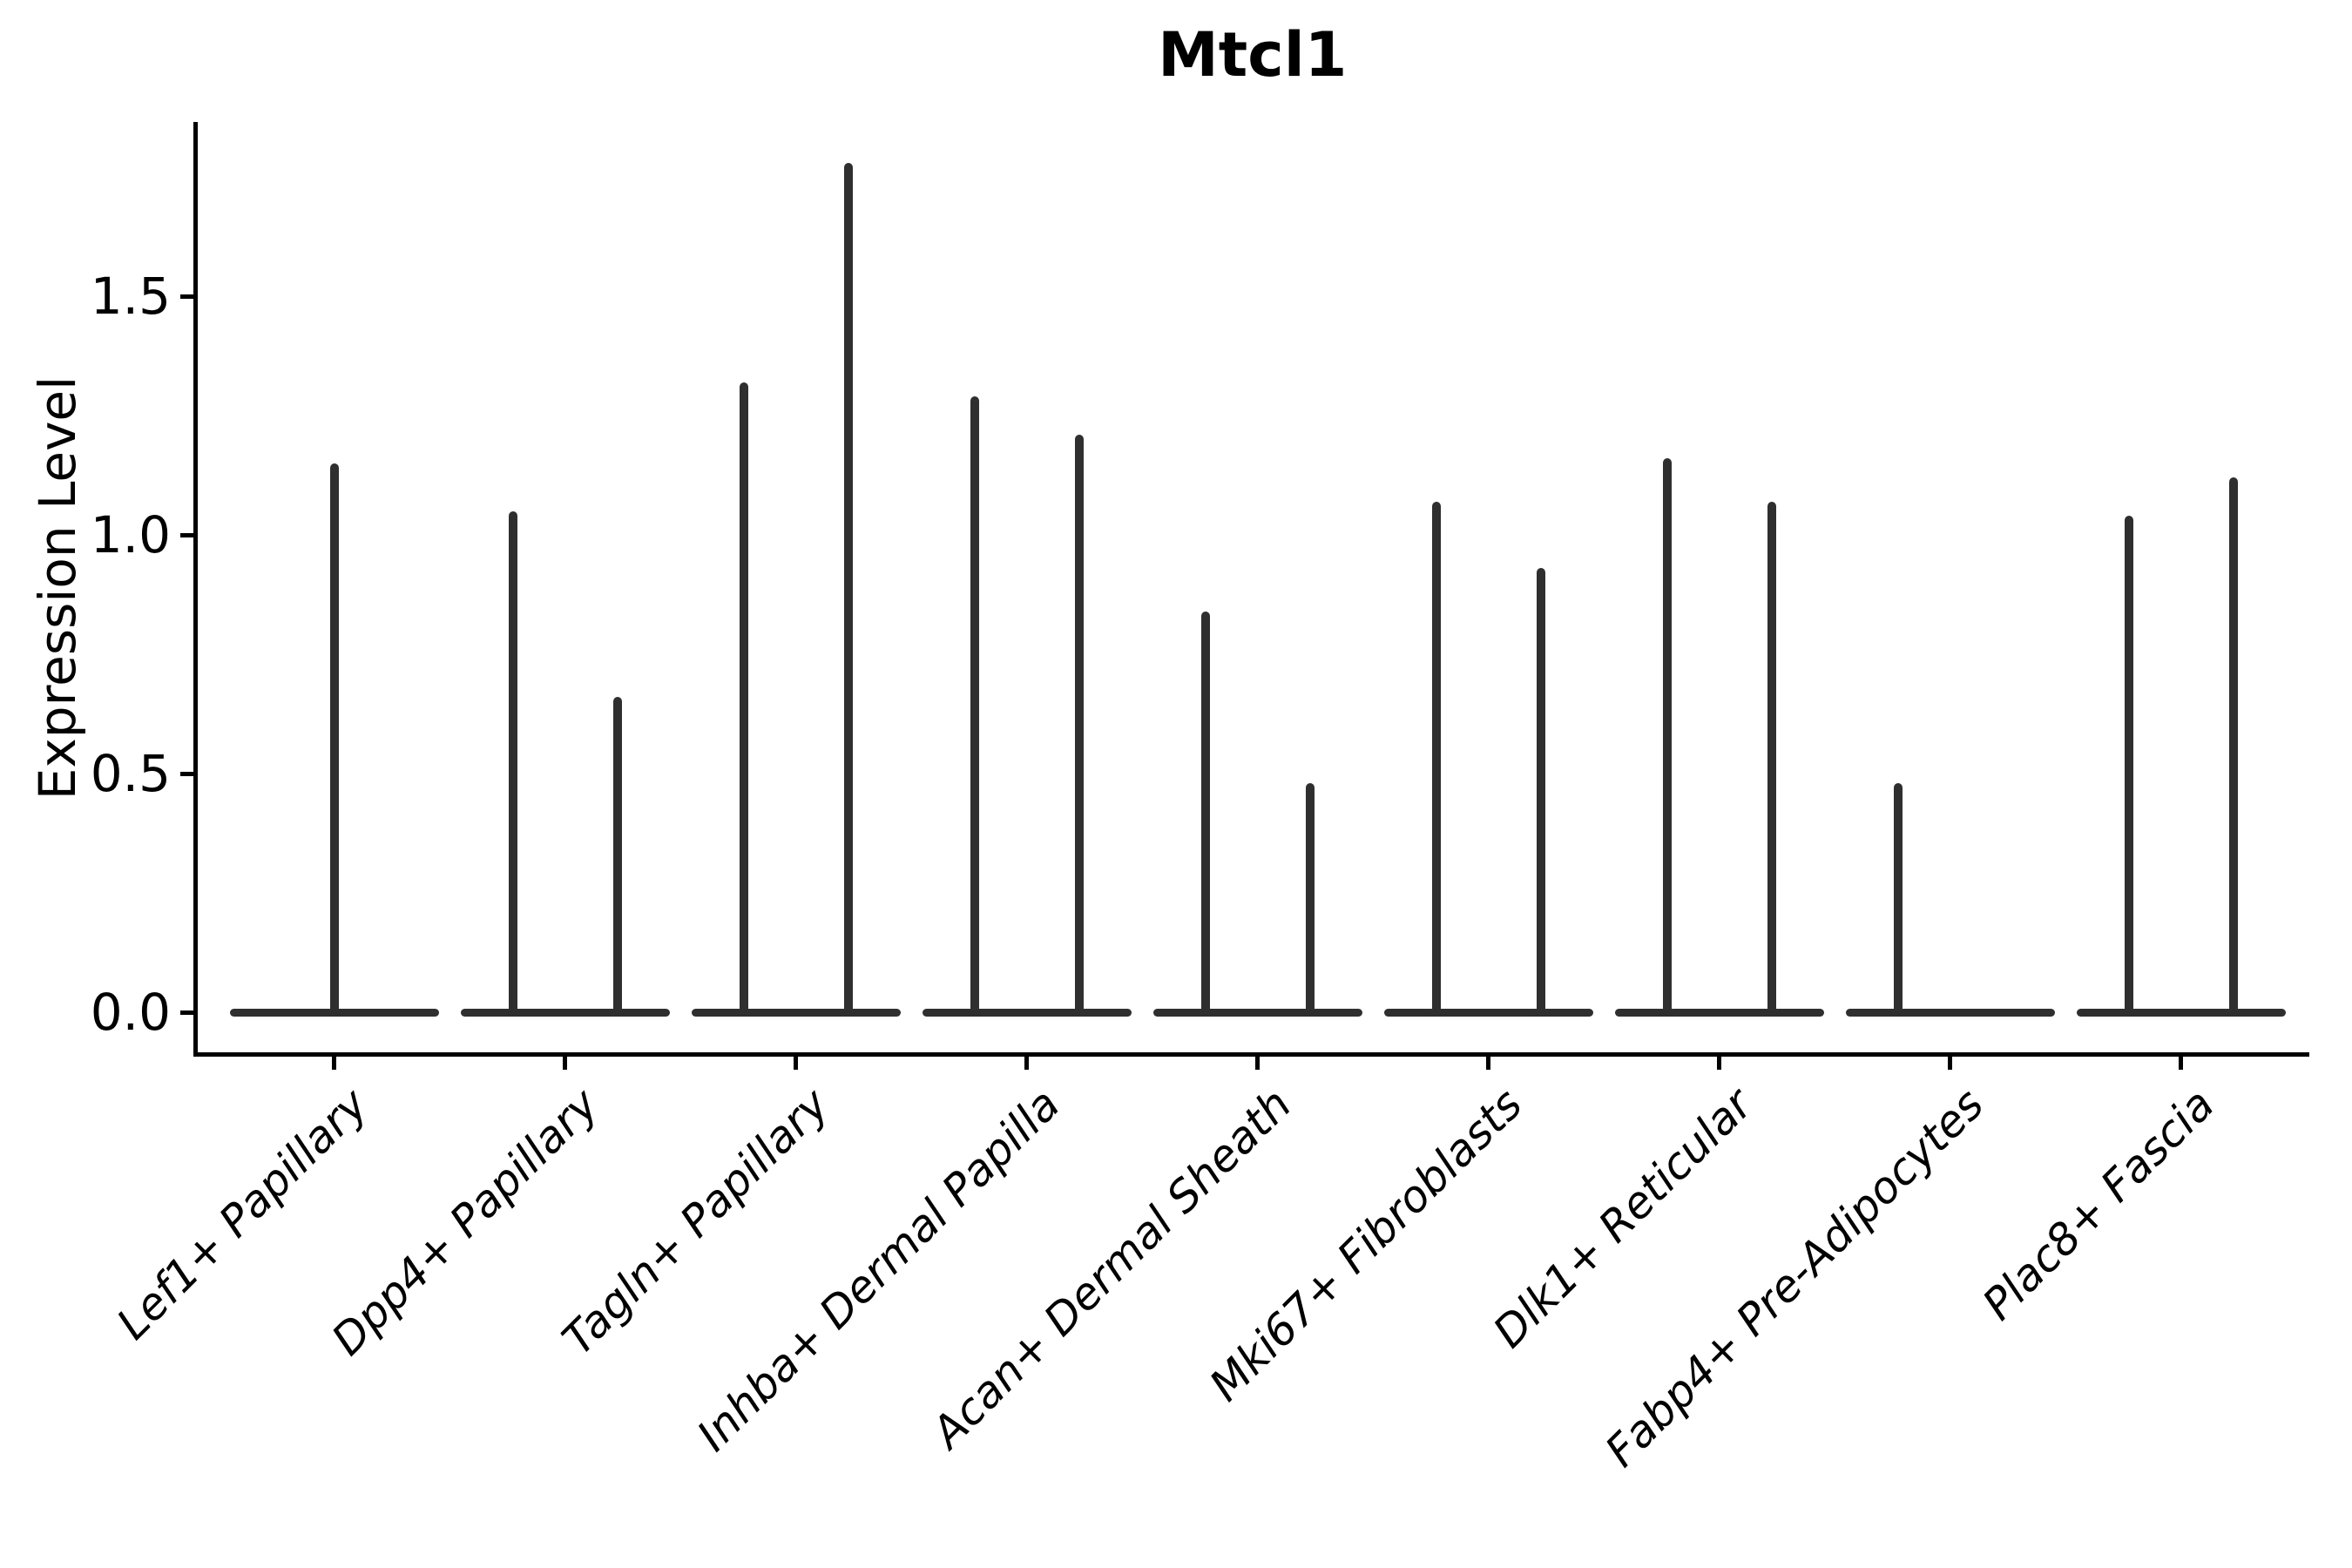  Describe the element at coordinates (1253, 55) in the screenshot. I see `chart-title: Mtcl1` at that location.